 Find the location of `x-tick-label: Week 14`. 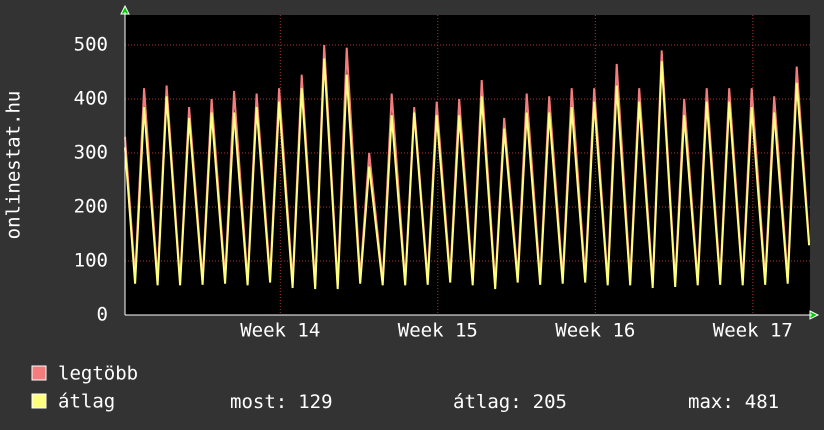

x-tick-label: Week 14 is located at coordinates (280, 331).